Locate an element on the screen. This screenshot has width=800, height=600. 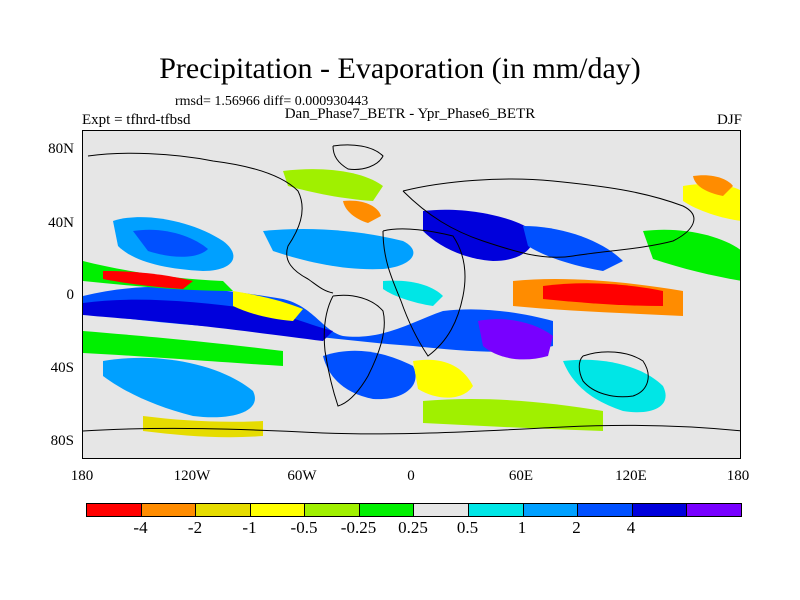
field-orange-np is located at coordinates (713, 185).